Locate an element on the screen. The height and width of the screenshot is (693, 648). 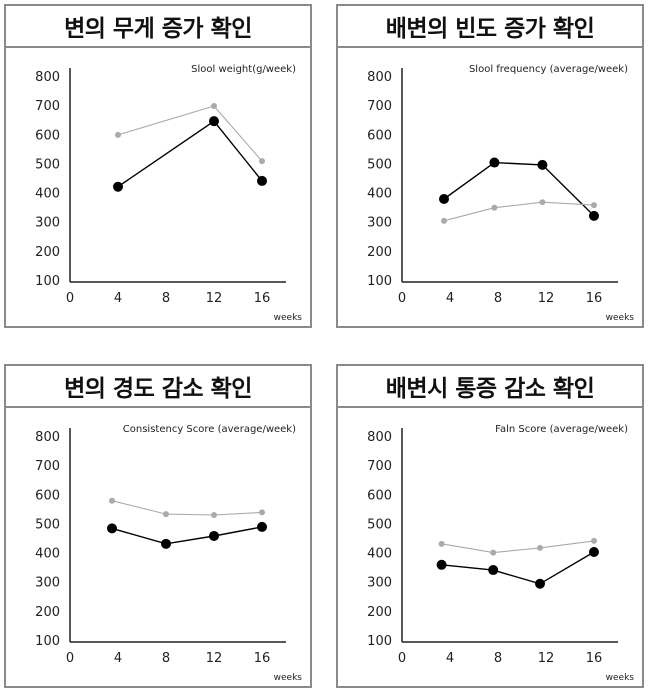
chart-subtitle: Slool frequency (average/week) is located at coordinates (548, 69).